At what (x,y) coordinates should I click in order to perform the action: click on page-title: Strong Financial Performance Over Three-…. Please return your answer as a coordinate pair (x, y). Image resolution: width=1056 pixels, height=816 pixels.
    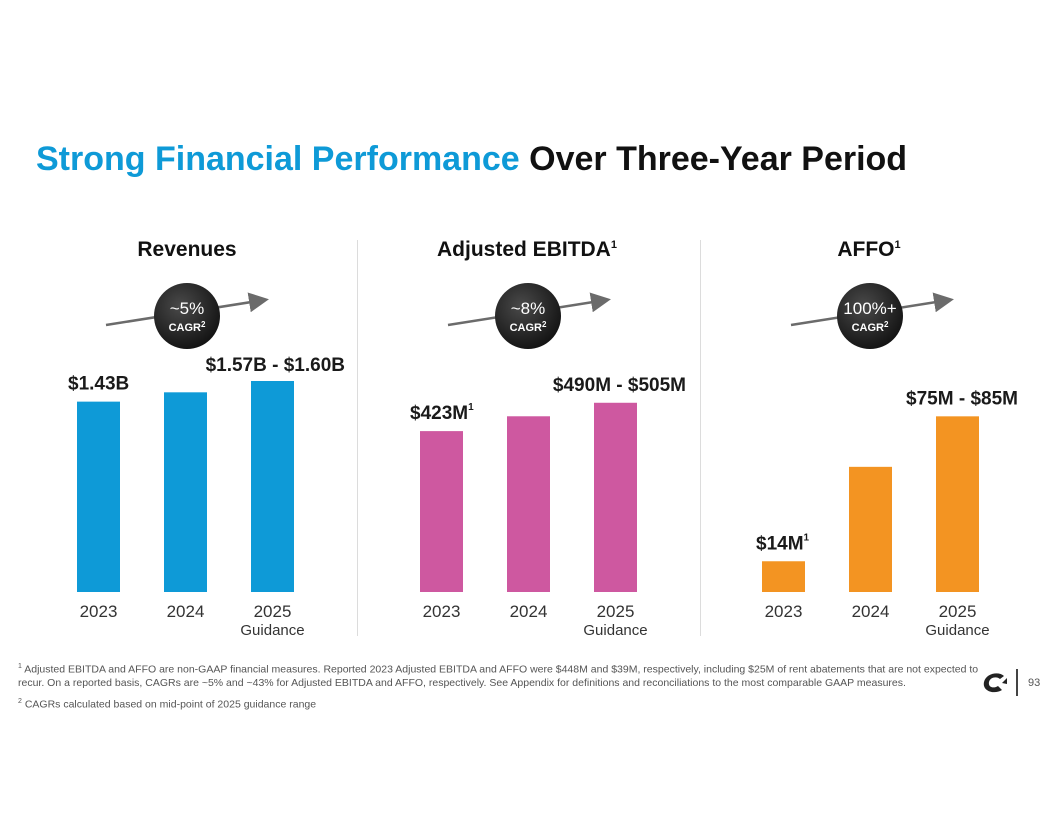
    Looking at the image, I should click on (471, 159).